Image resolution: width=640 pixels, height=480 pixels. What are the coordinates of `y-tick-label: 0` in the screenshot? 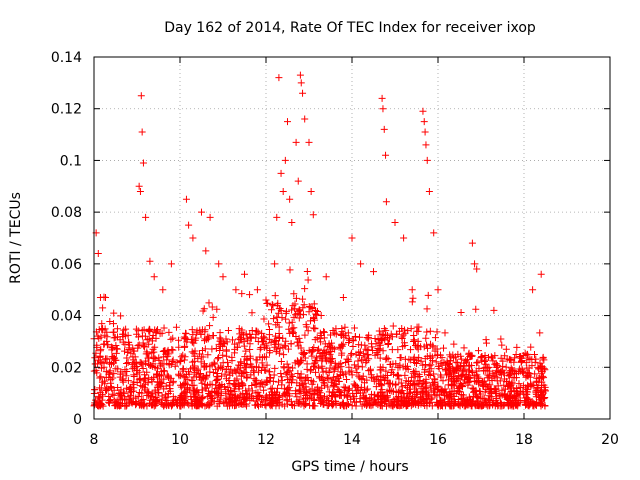 It's located at (77, 420).